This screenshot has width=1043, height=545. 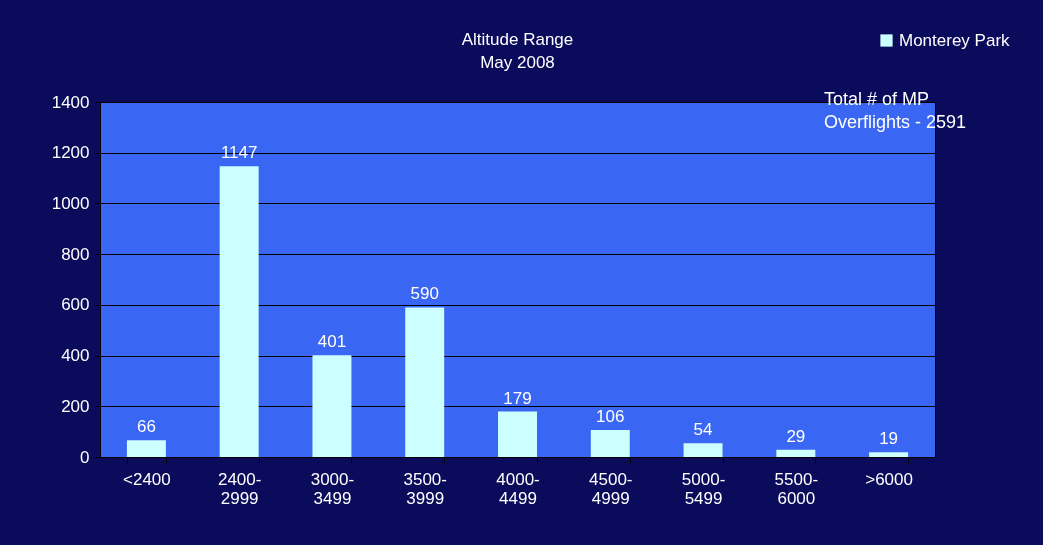 What do you see at coordinates (610, 417) in the screenshot?
I see `data-label: 106` at bounding box center [610, 417].